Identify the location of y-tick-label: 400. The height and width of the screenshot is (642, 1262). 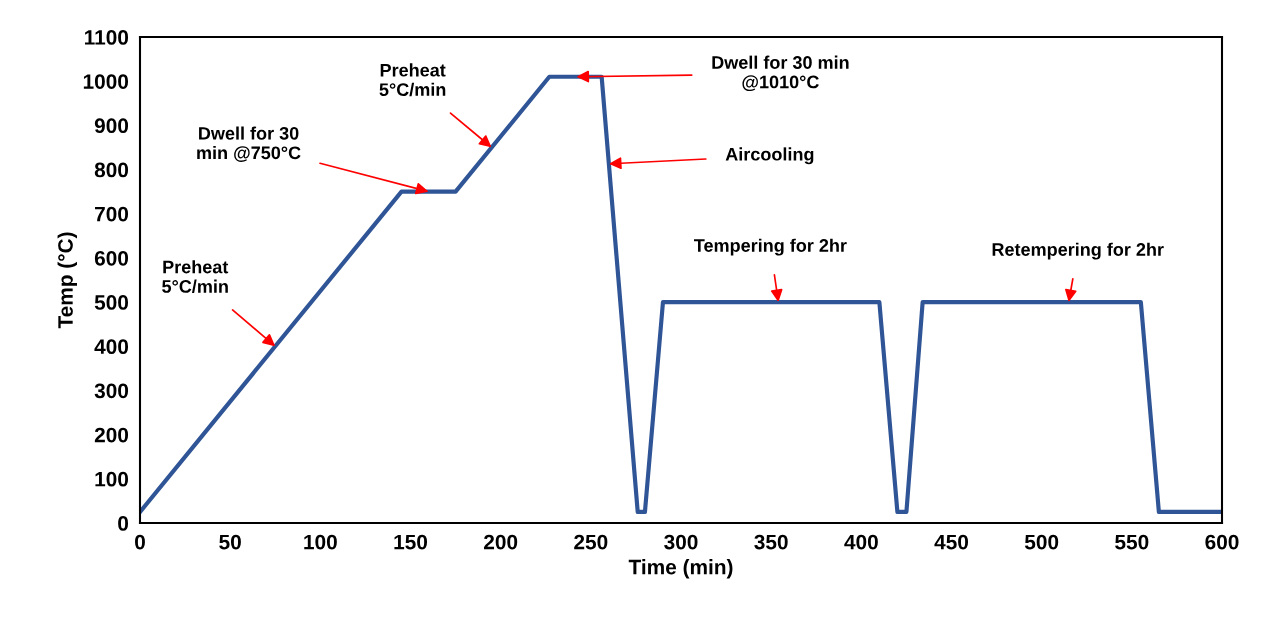
(111, 347).